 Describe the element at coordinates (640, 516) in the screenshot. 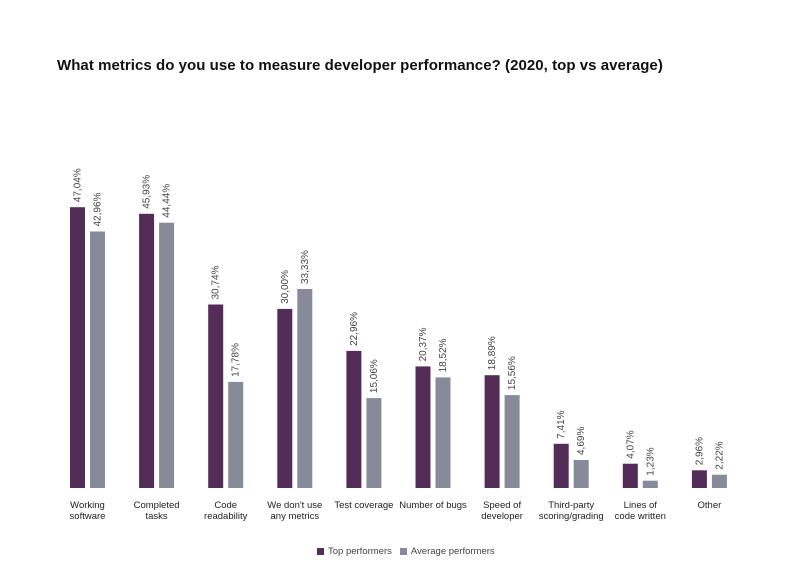

I see `category-label-line: code written` at that location.